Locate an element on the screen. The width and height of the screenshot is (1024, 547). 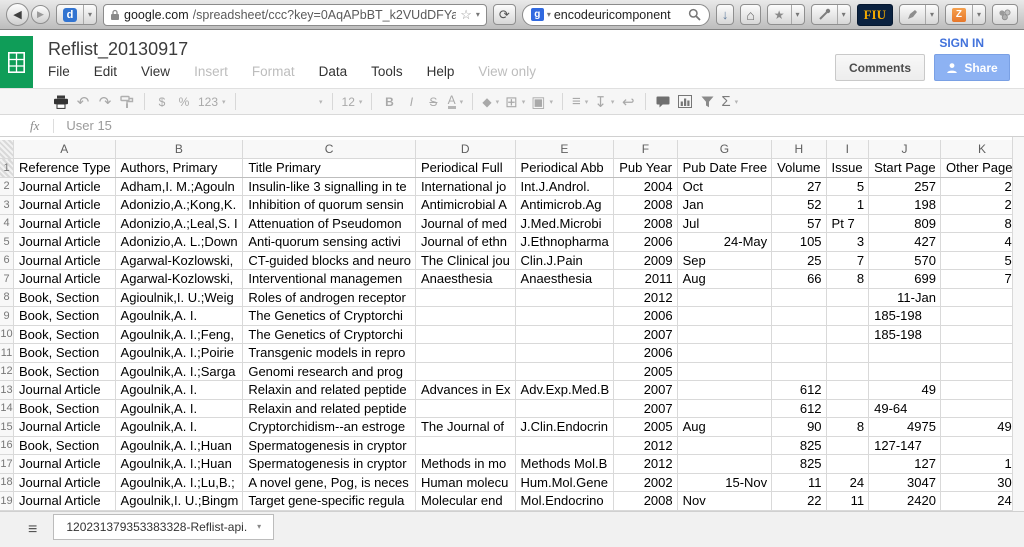
row-header-1: 1 is located at coordinates (7, 168).